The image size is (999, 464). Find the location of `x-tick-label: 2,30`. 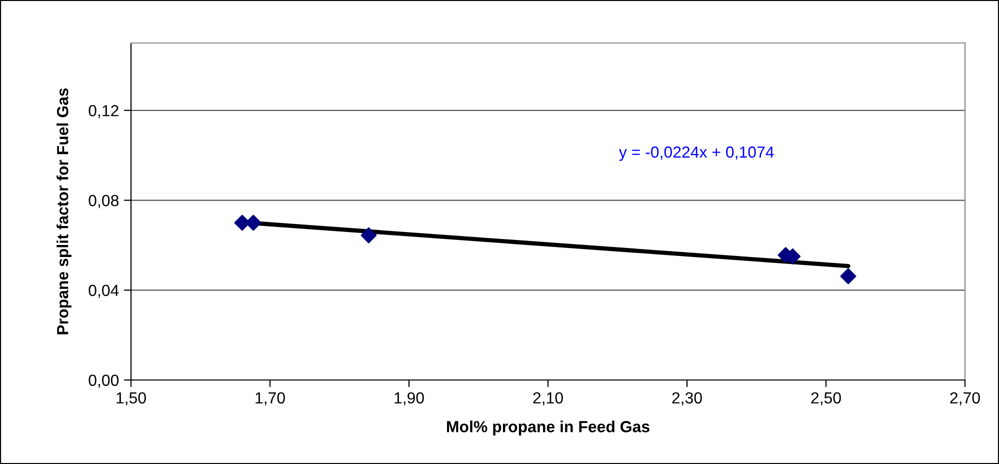

x-tick-label: 2,30 is located at coordinates (687, 399).